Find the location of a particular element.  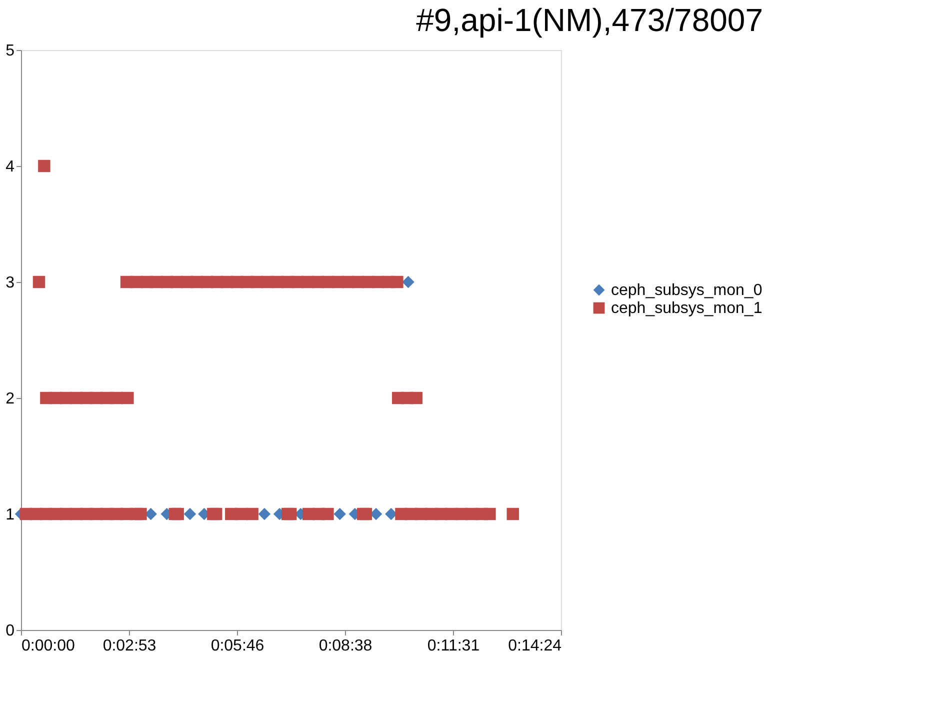

legend-label: ceph_subsys_mon_0 is located at coordinates (686, 290).